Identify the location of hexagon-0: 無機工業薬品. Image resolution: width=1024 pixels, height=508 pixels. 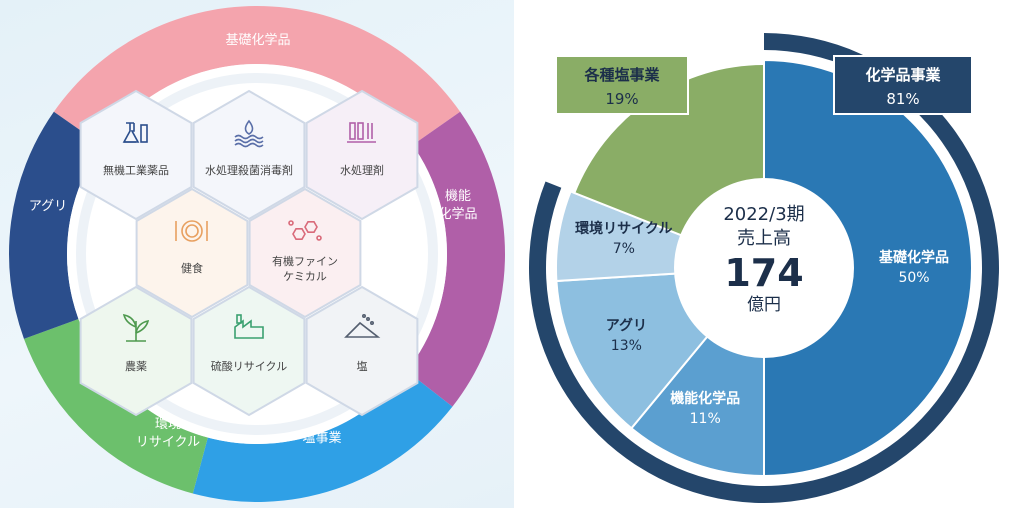
(136, 155).